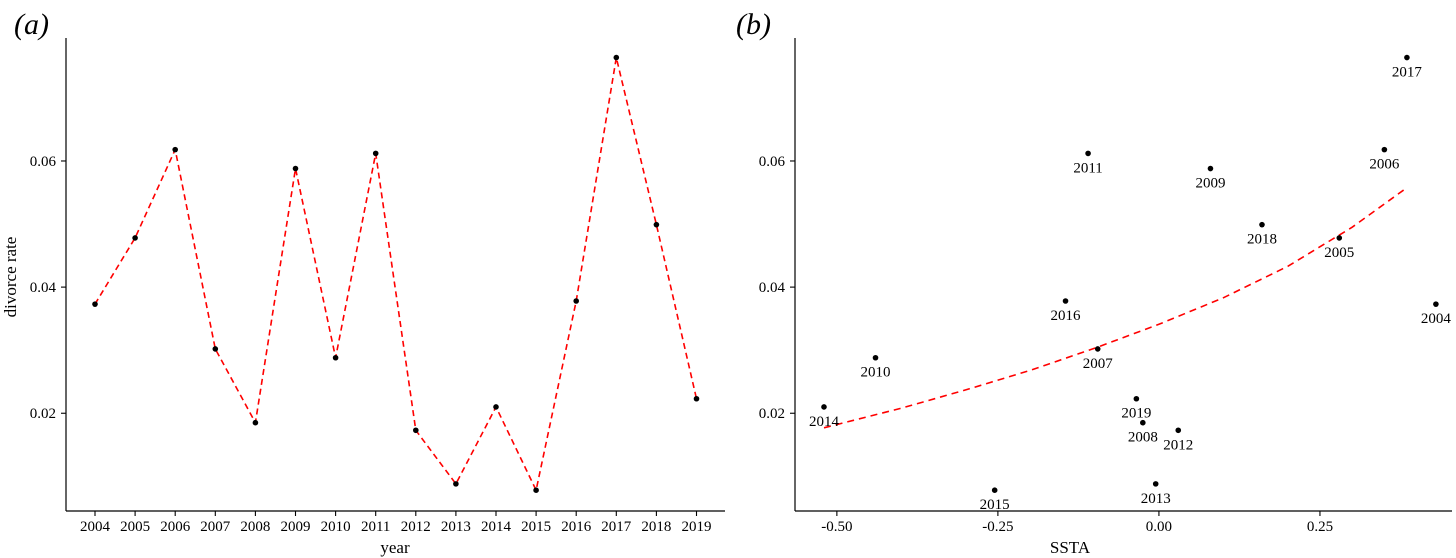  Describe the element at coordinates (1065, 301) in the screenshot. I see `panel-b-point-2016` at that location.